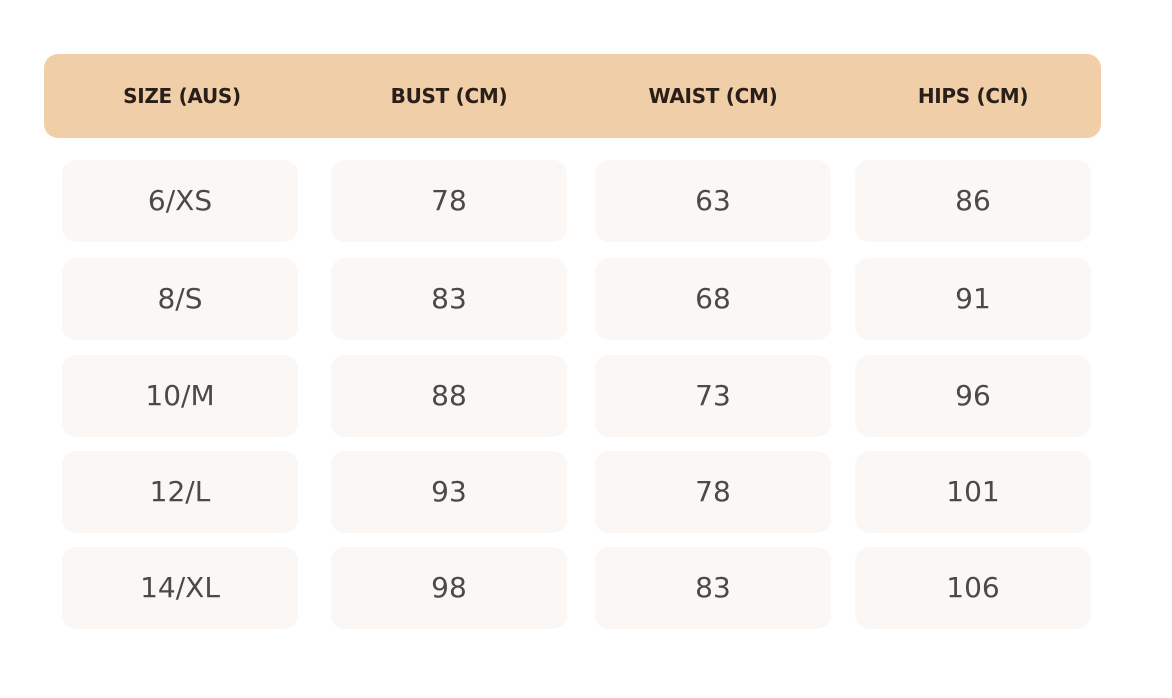  What do you see at coordinates (713, 96) in the screenshot?
I see `header-waist: WAIST (CM)` at bounding box center [713, 96].